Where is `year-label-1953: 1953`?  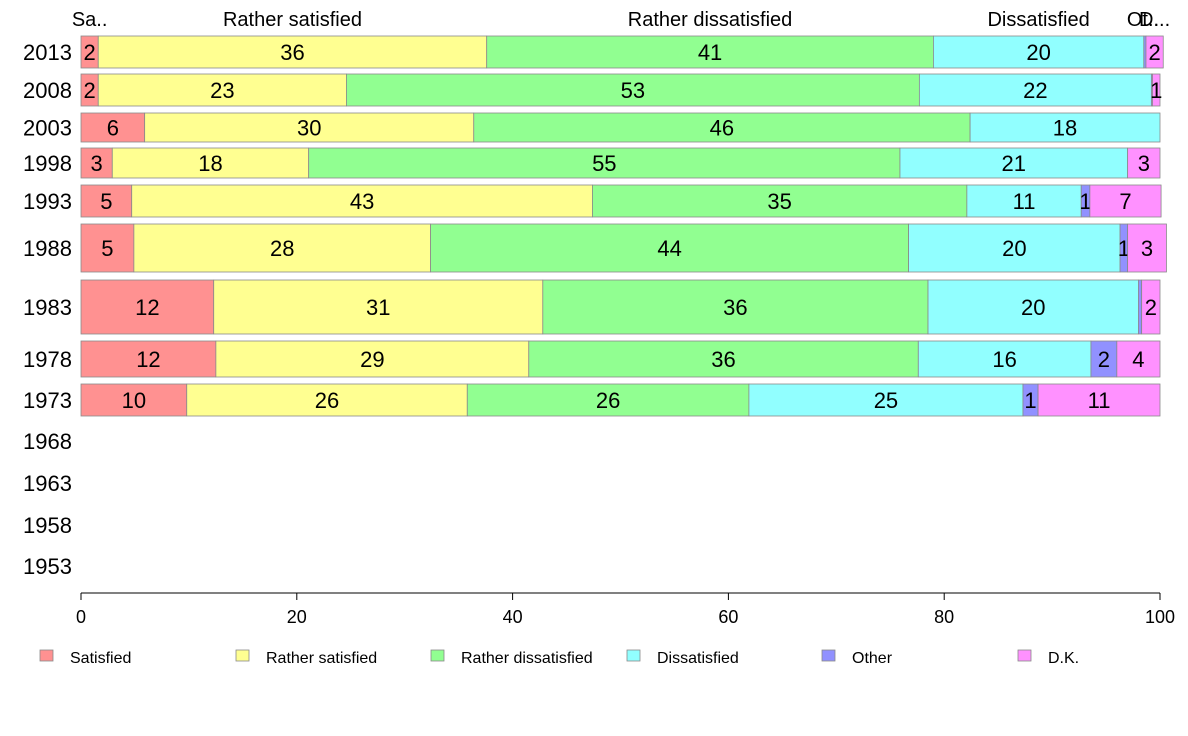
year-label-1953: 1953 is located at coordinates (47, 566).